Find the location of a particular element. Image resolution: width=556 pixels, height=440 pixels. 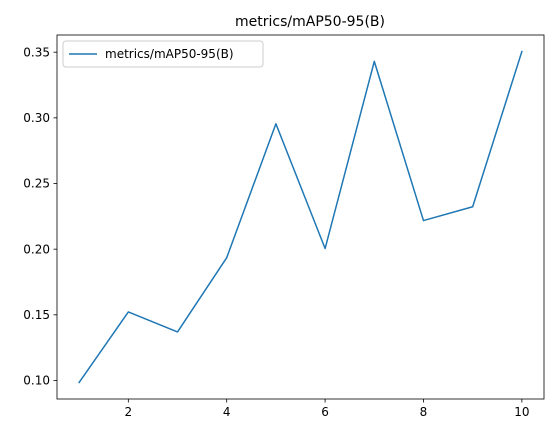

legend-box is located at coordinates (163, 54).